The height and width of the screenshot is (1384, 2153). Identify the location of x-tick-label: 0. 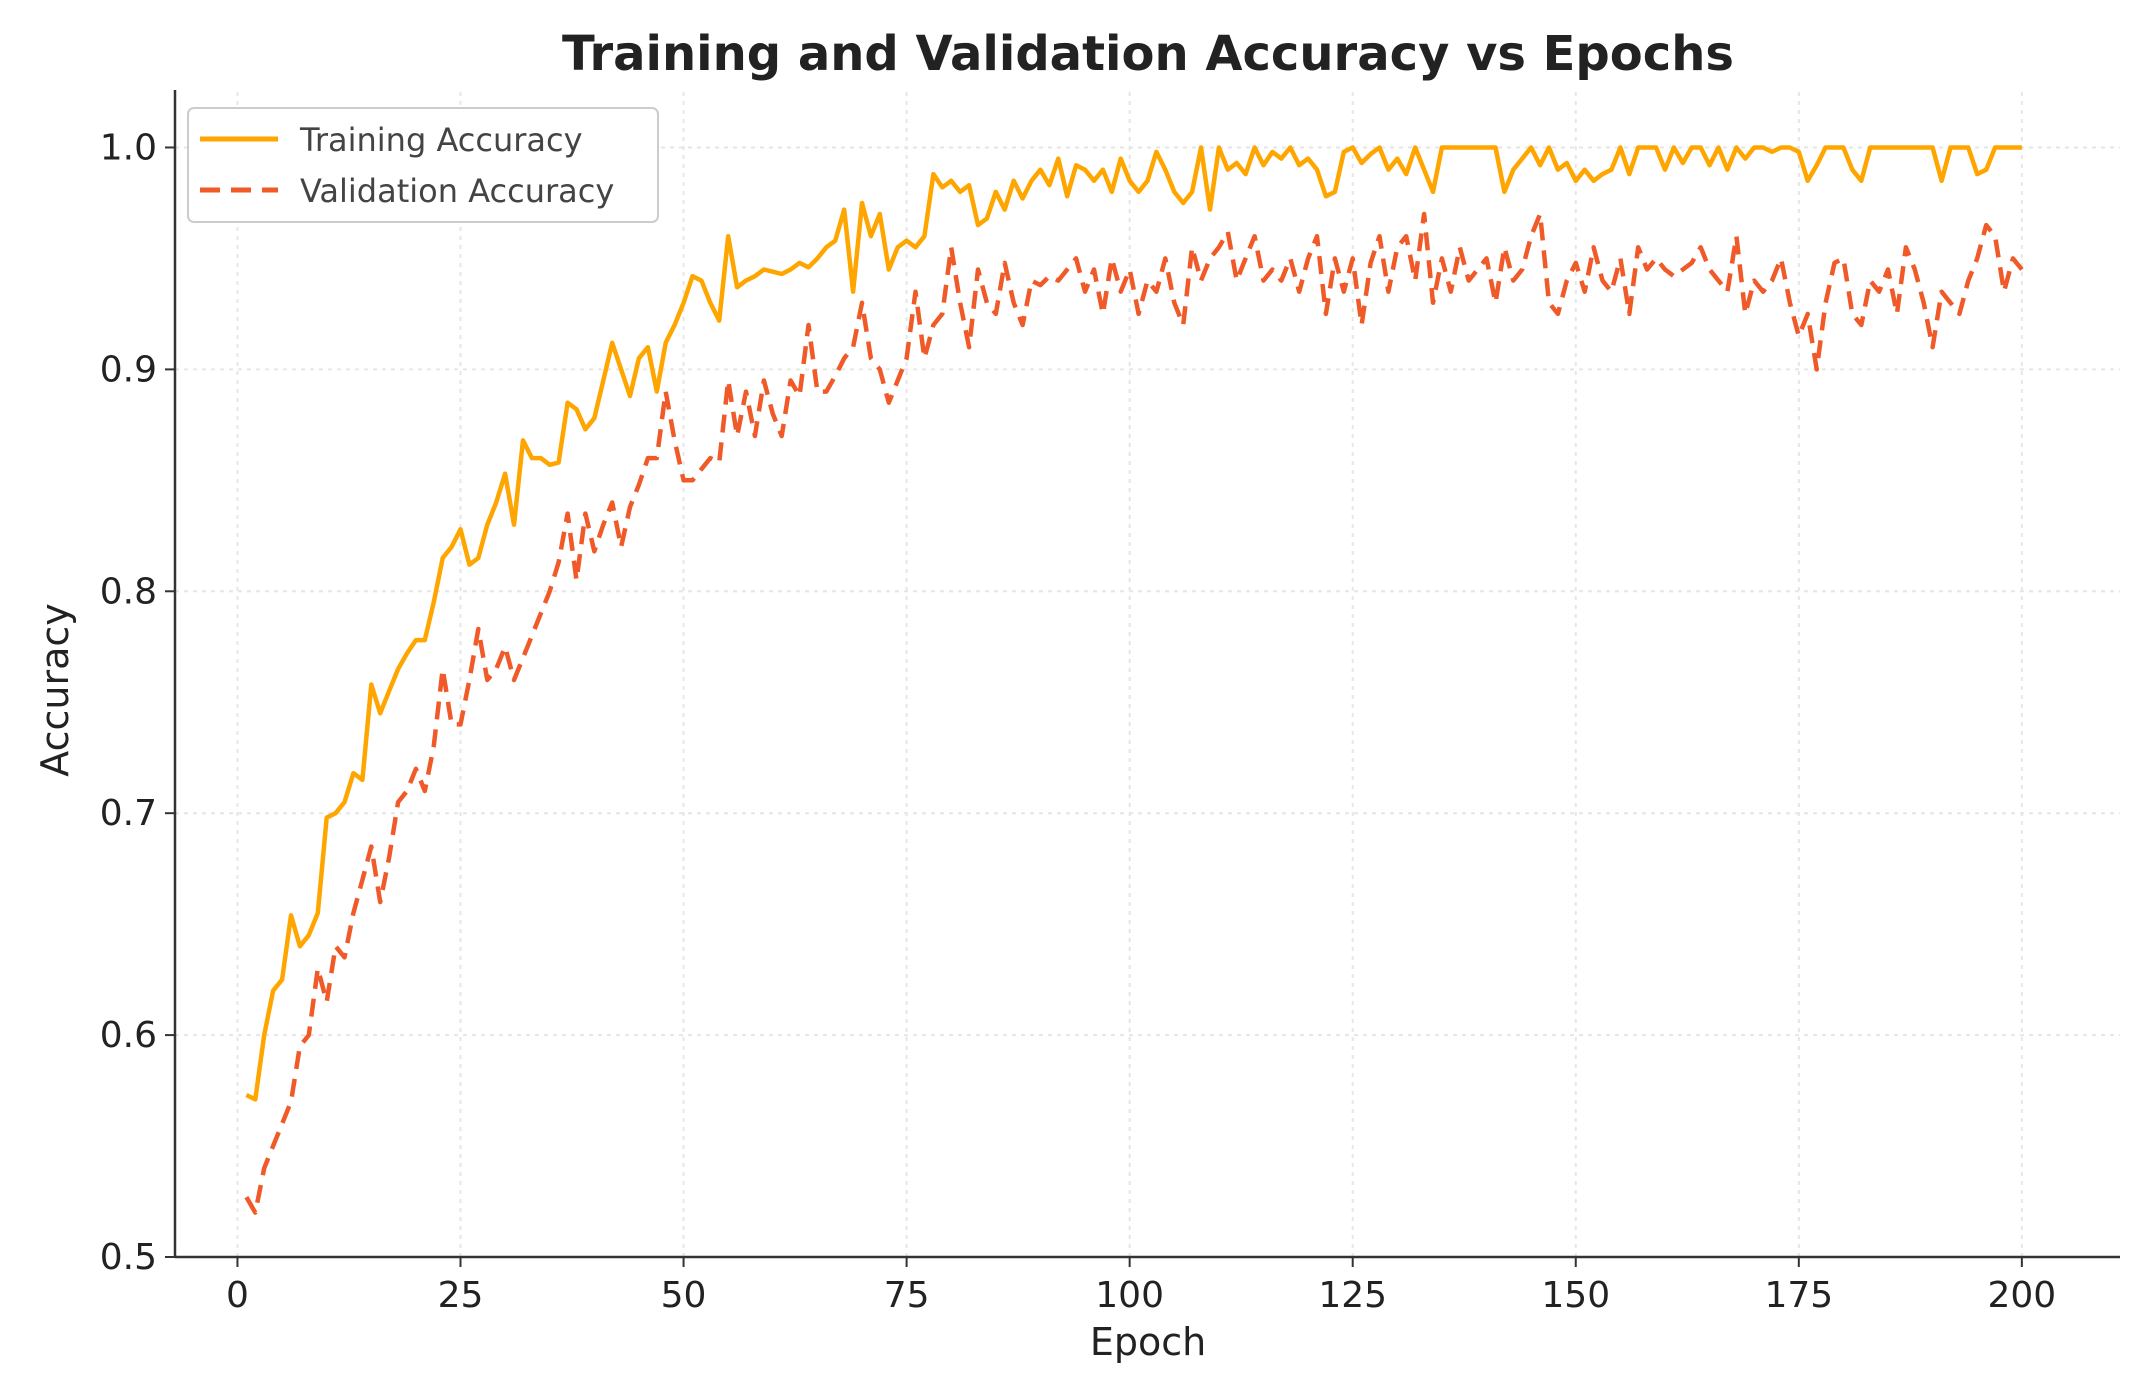
(237, 1295).